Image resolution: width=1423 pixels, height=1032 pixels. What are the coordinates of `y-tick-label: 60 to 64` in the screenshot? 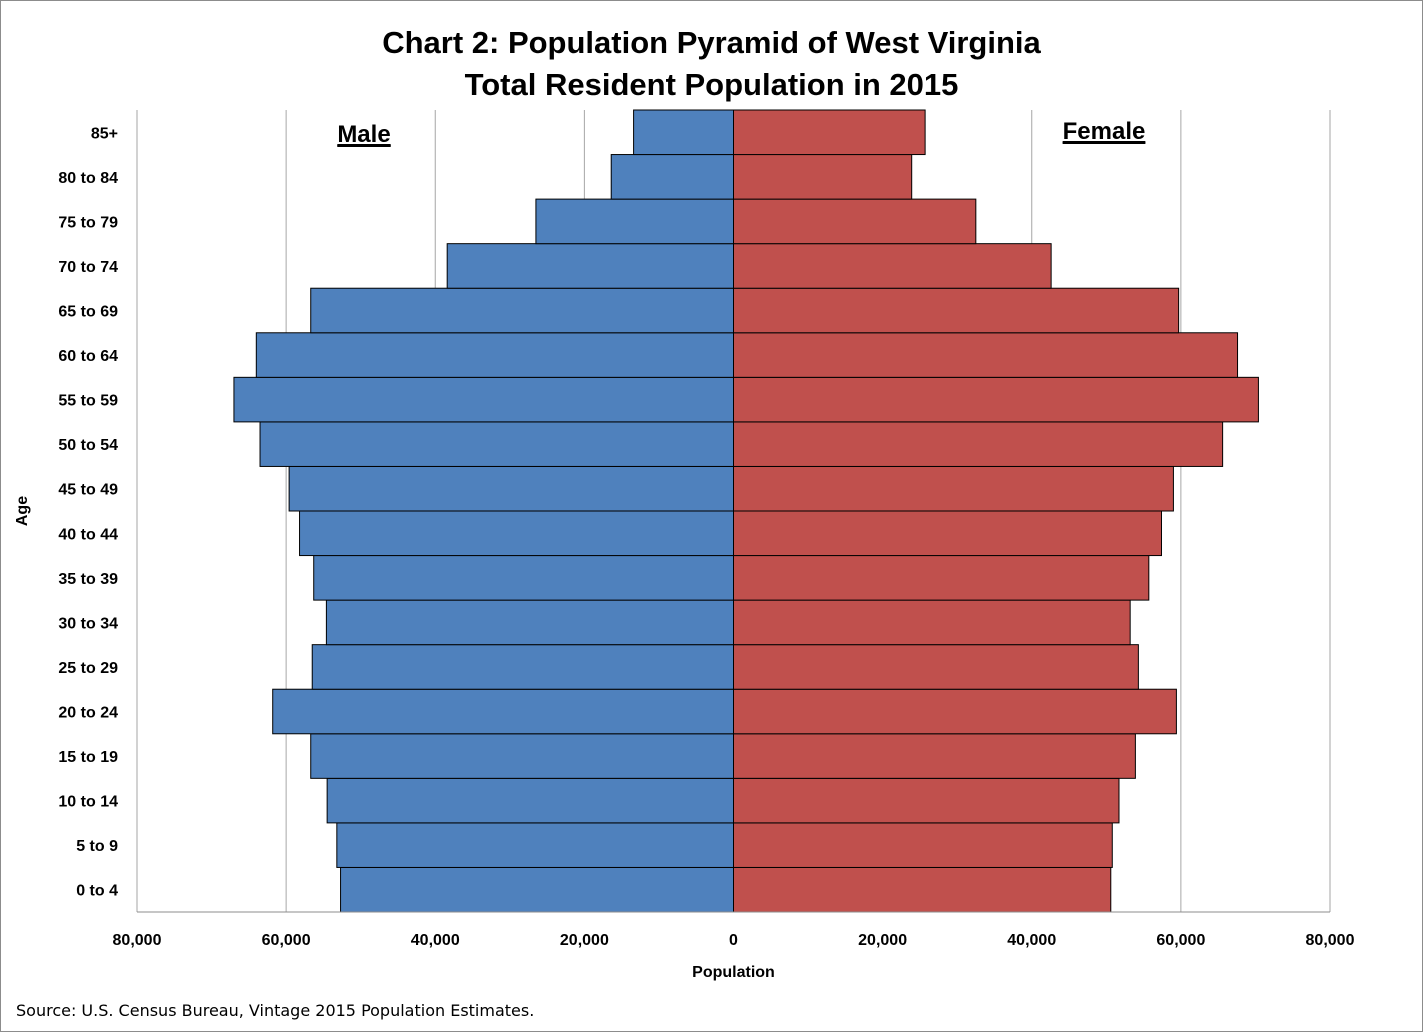 It's located at (88, 356).